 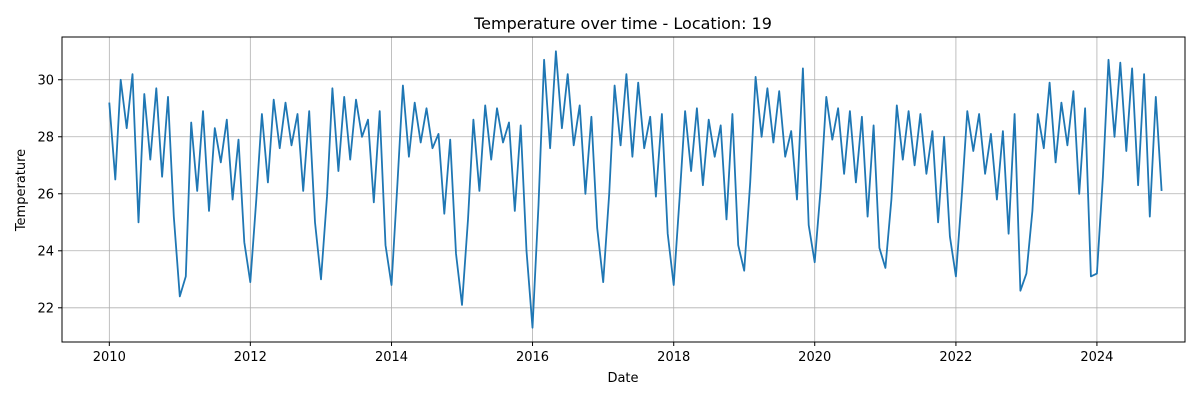 What do you see at coordinates (814, 357) in the screenshot?
I see `x-tick-label: 2020` at bounding box center [814, 357].